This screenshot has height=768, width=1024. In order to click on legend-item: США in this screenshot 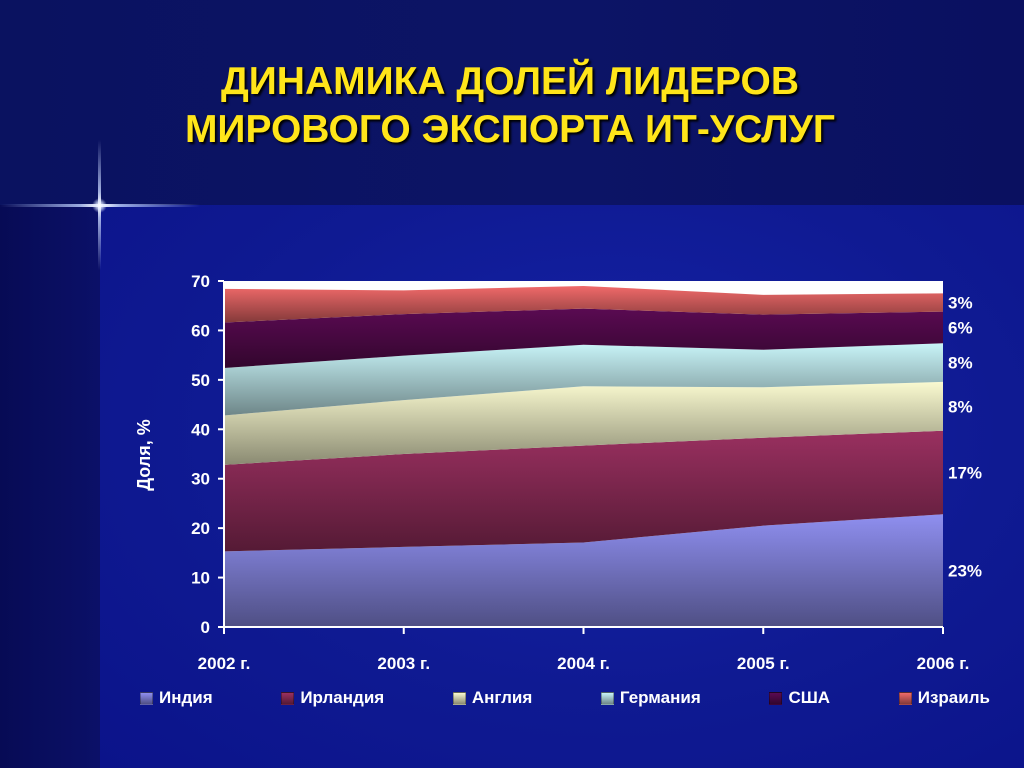, I will do `click(799, 698)`.